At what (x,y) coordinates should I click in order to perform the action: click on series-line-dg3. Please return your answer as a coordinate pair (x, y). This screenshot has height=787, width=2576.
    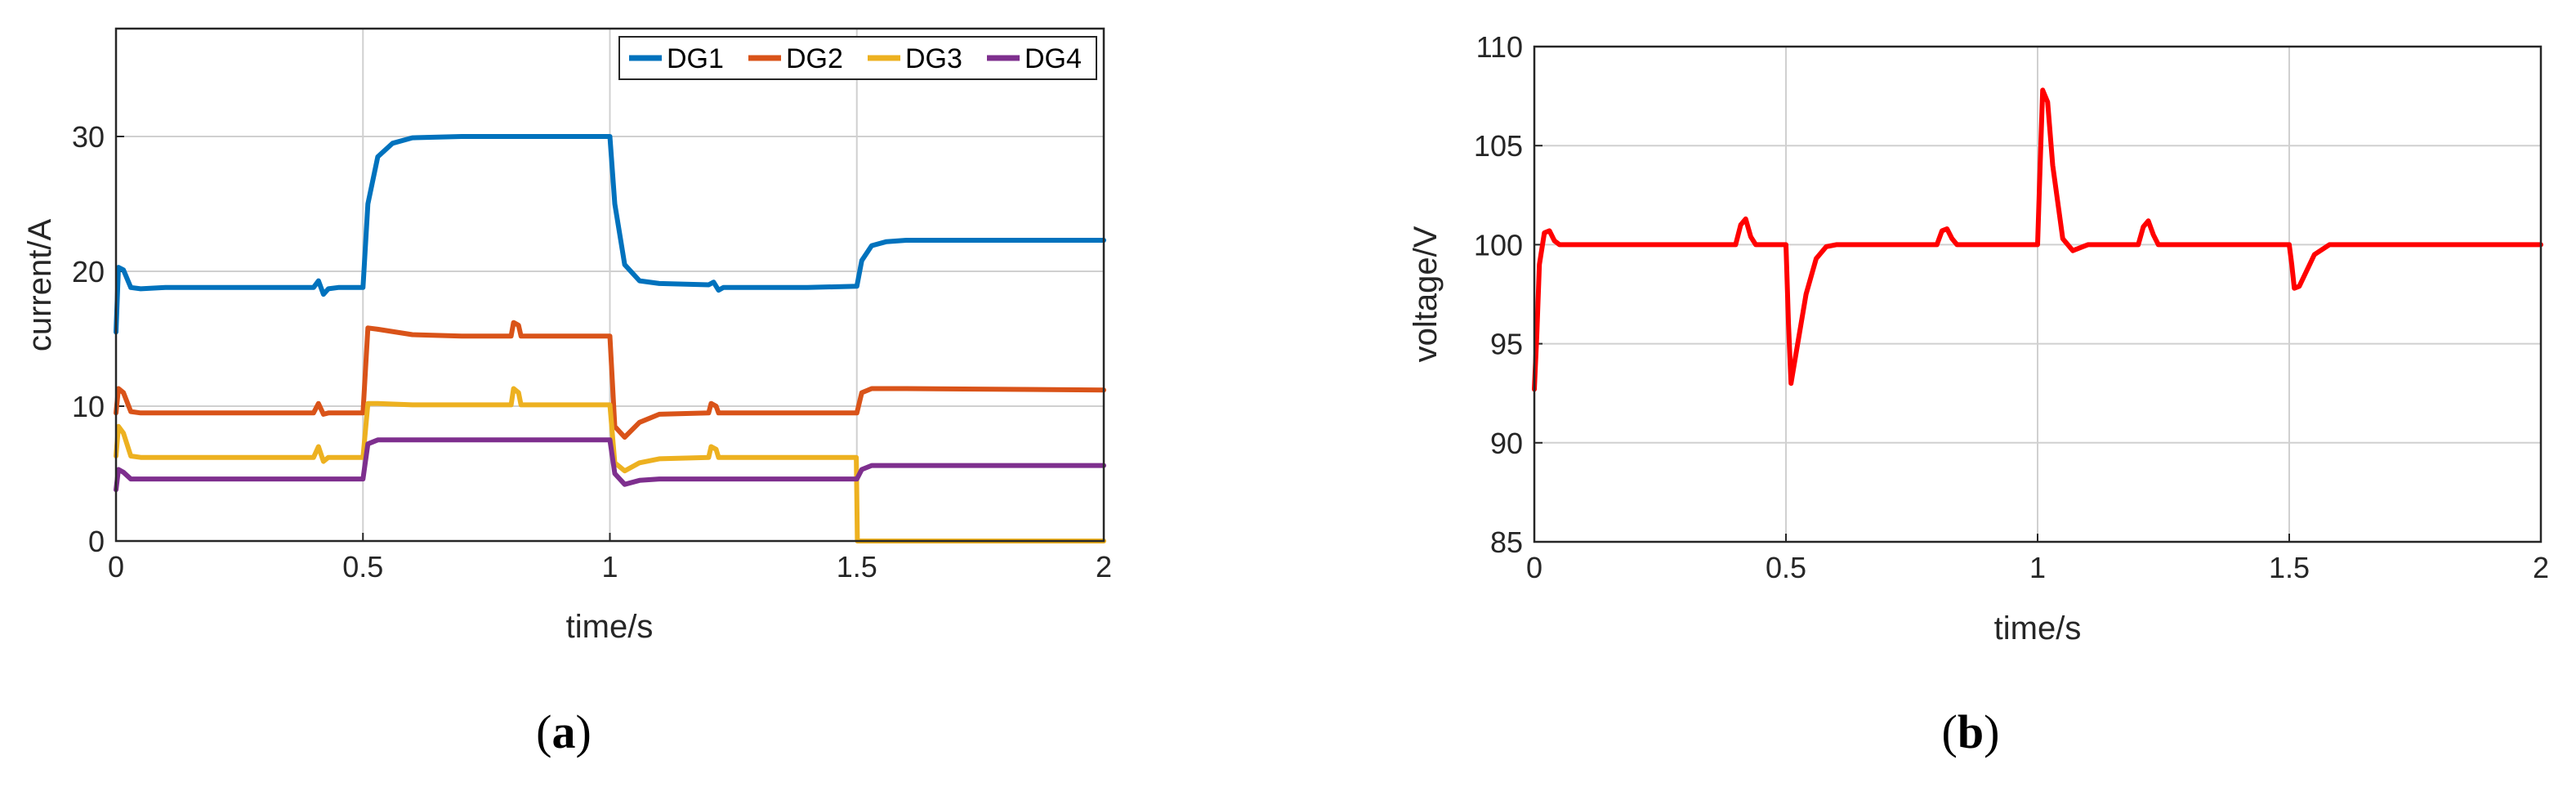
    Looking at the image, I should click on (610, 464).